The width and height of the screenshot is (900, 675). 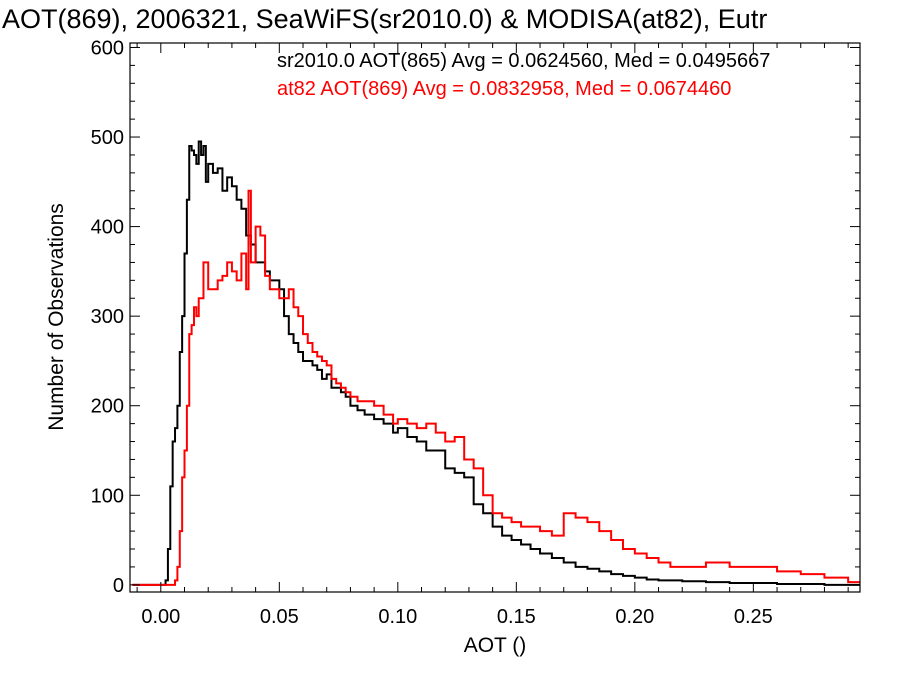 What do you see at coordinates (107, 138) in the screenshot?
I see `y-tick-label: 500` at bounding box center [107, 138].